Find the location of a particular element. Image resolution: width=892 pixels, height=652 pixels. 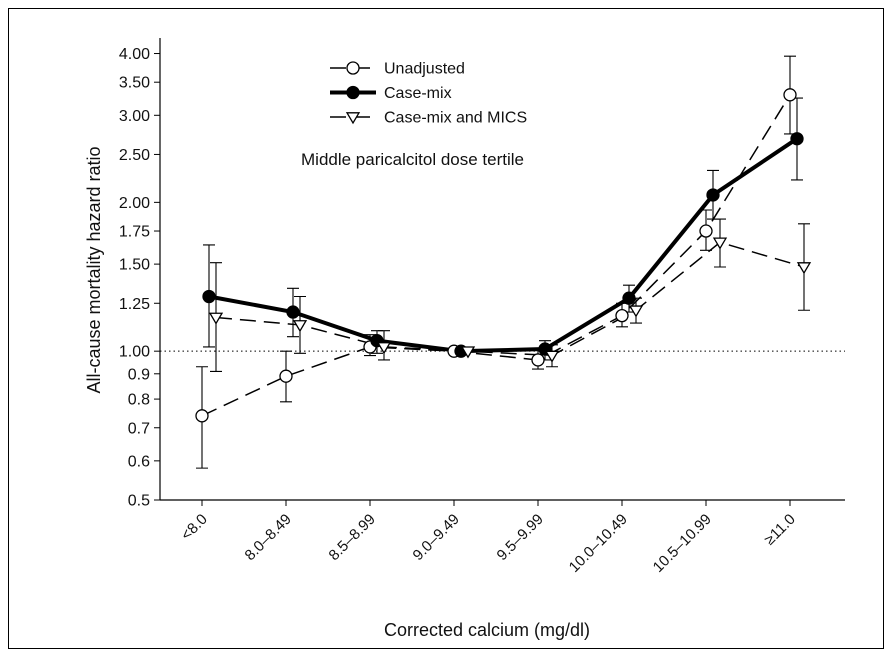

y-tick-label: 1.75 is located at coordinates (134, 232).